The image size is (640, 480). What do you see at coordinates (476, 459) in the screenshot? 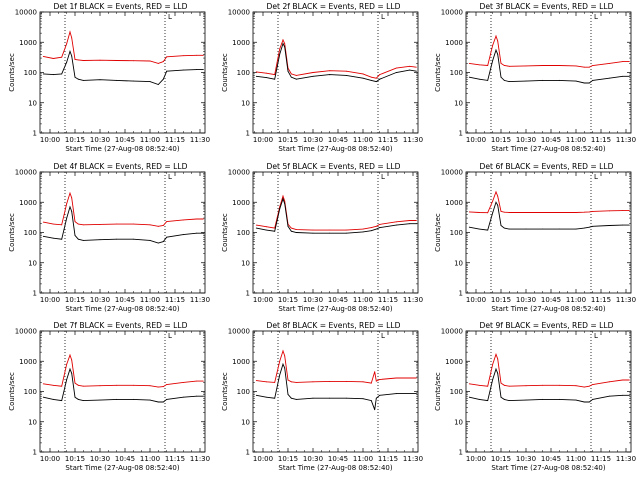
I see `x-tick-label: 10:00` at bounding box center [476, 459].